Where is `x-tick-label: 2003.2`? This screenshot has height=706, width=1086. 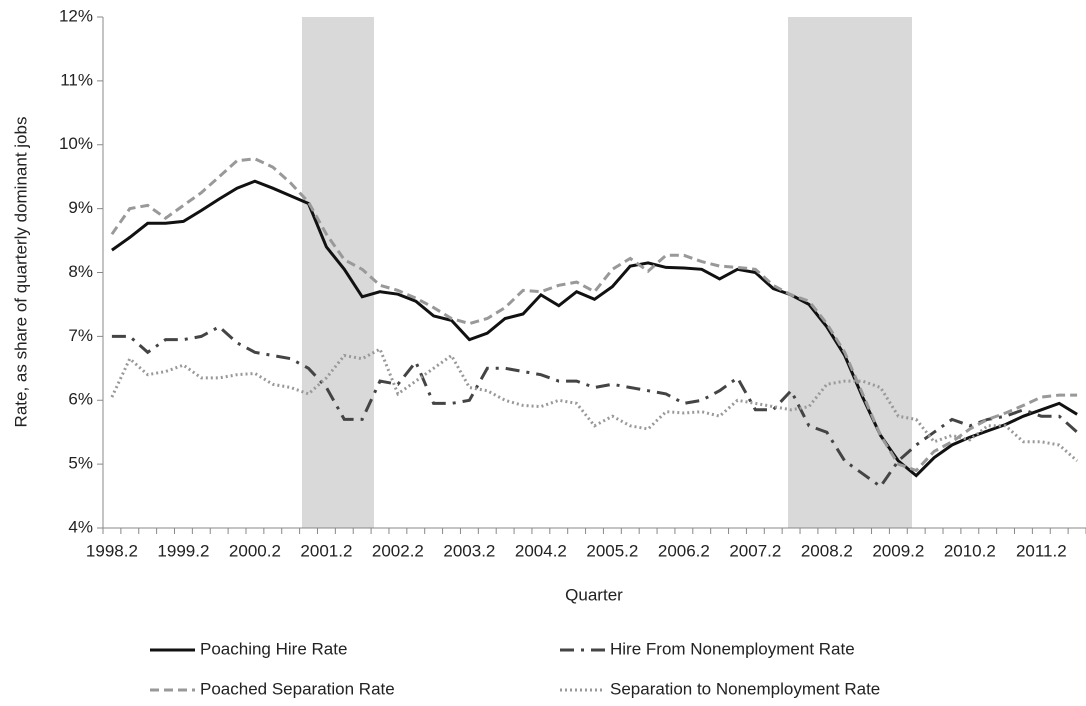
x-tick-label: 2003.2 is located at coordinates (469, 550).